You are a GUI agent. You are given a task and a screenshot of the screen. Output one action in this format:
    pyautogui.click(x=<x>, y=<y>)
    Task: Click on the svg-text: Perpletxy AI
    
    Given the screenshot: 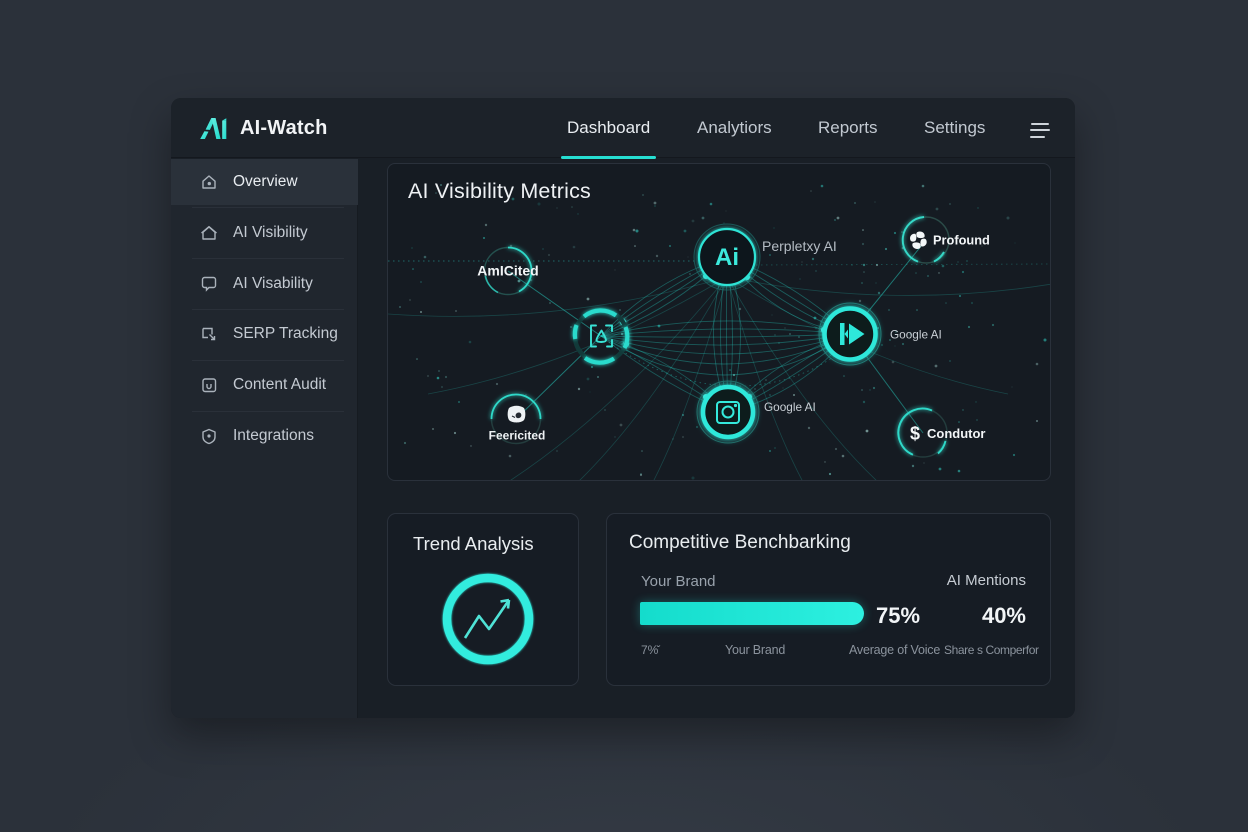 What is the action you would take?
    pyautogui.click(x=799, y=246)
    